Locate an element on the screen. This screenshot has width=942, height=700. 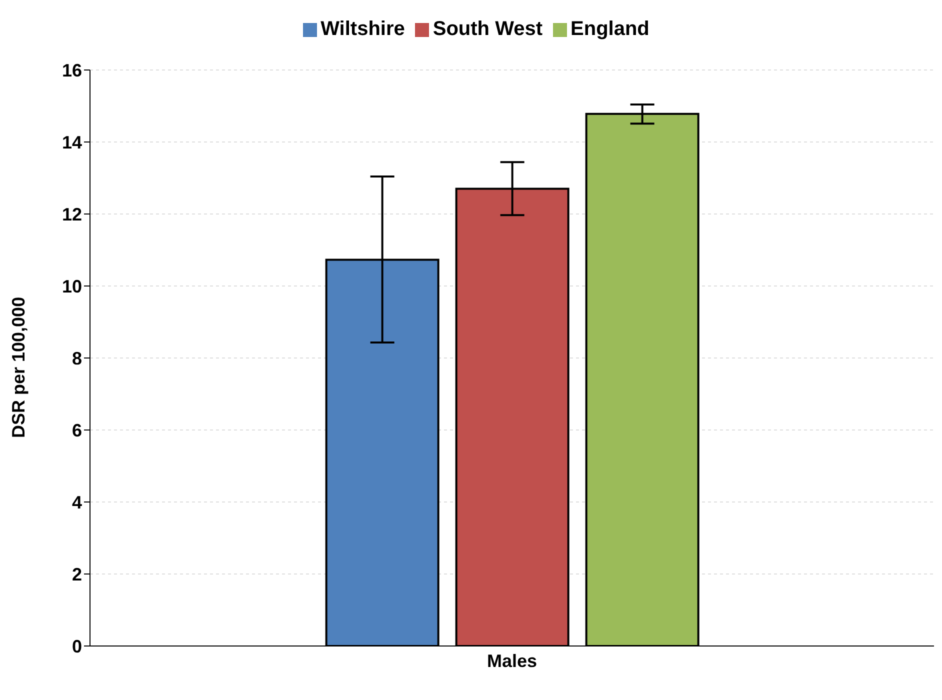
legend-label: Wiltshire is located at coordinates (362, 29).